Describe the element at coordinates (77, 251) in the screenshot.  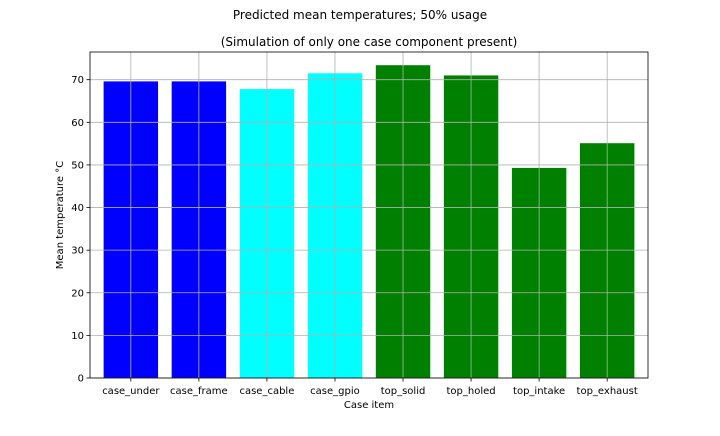
I see `y-tick-label: 30` at that location.